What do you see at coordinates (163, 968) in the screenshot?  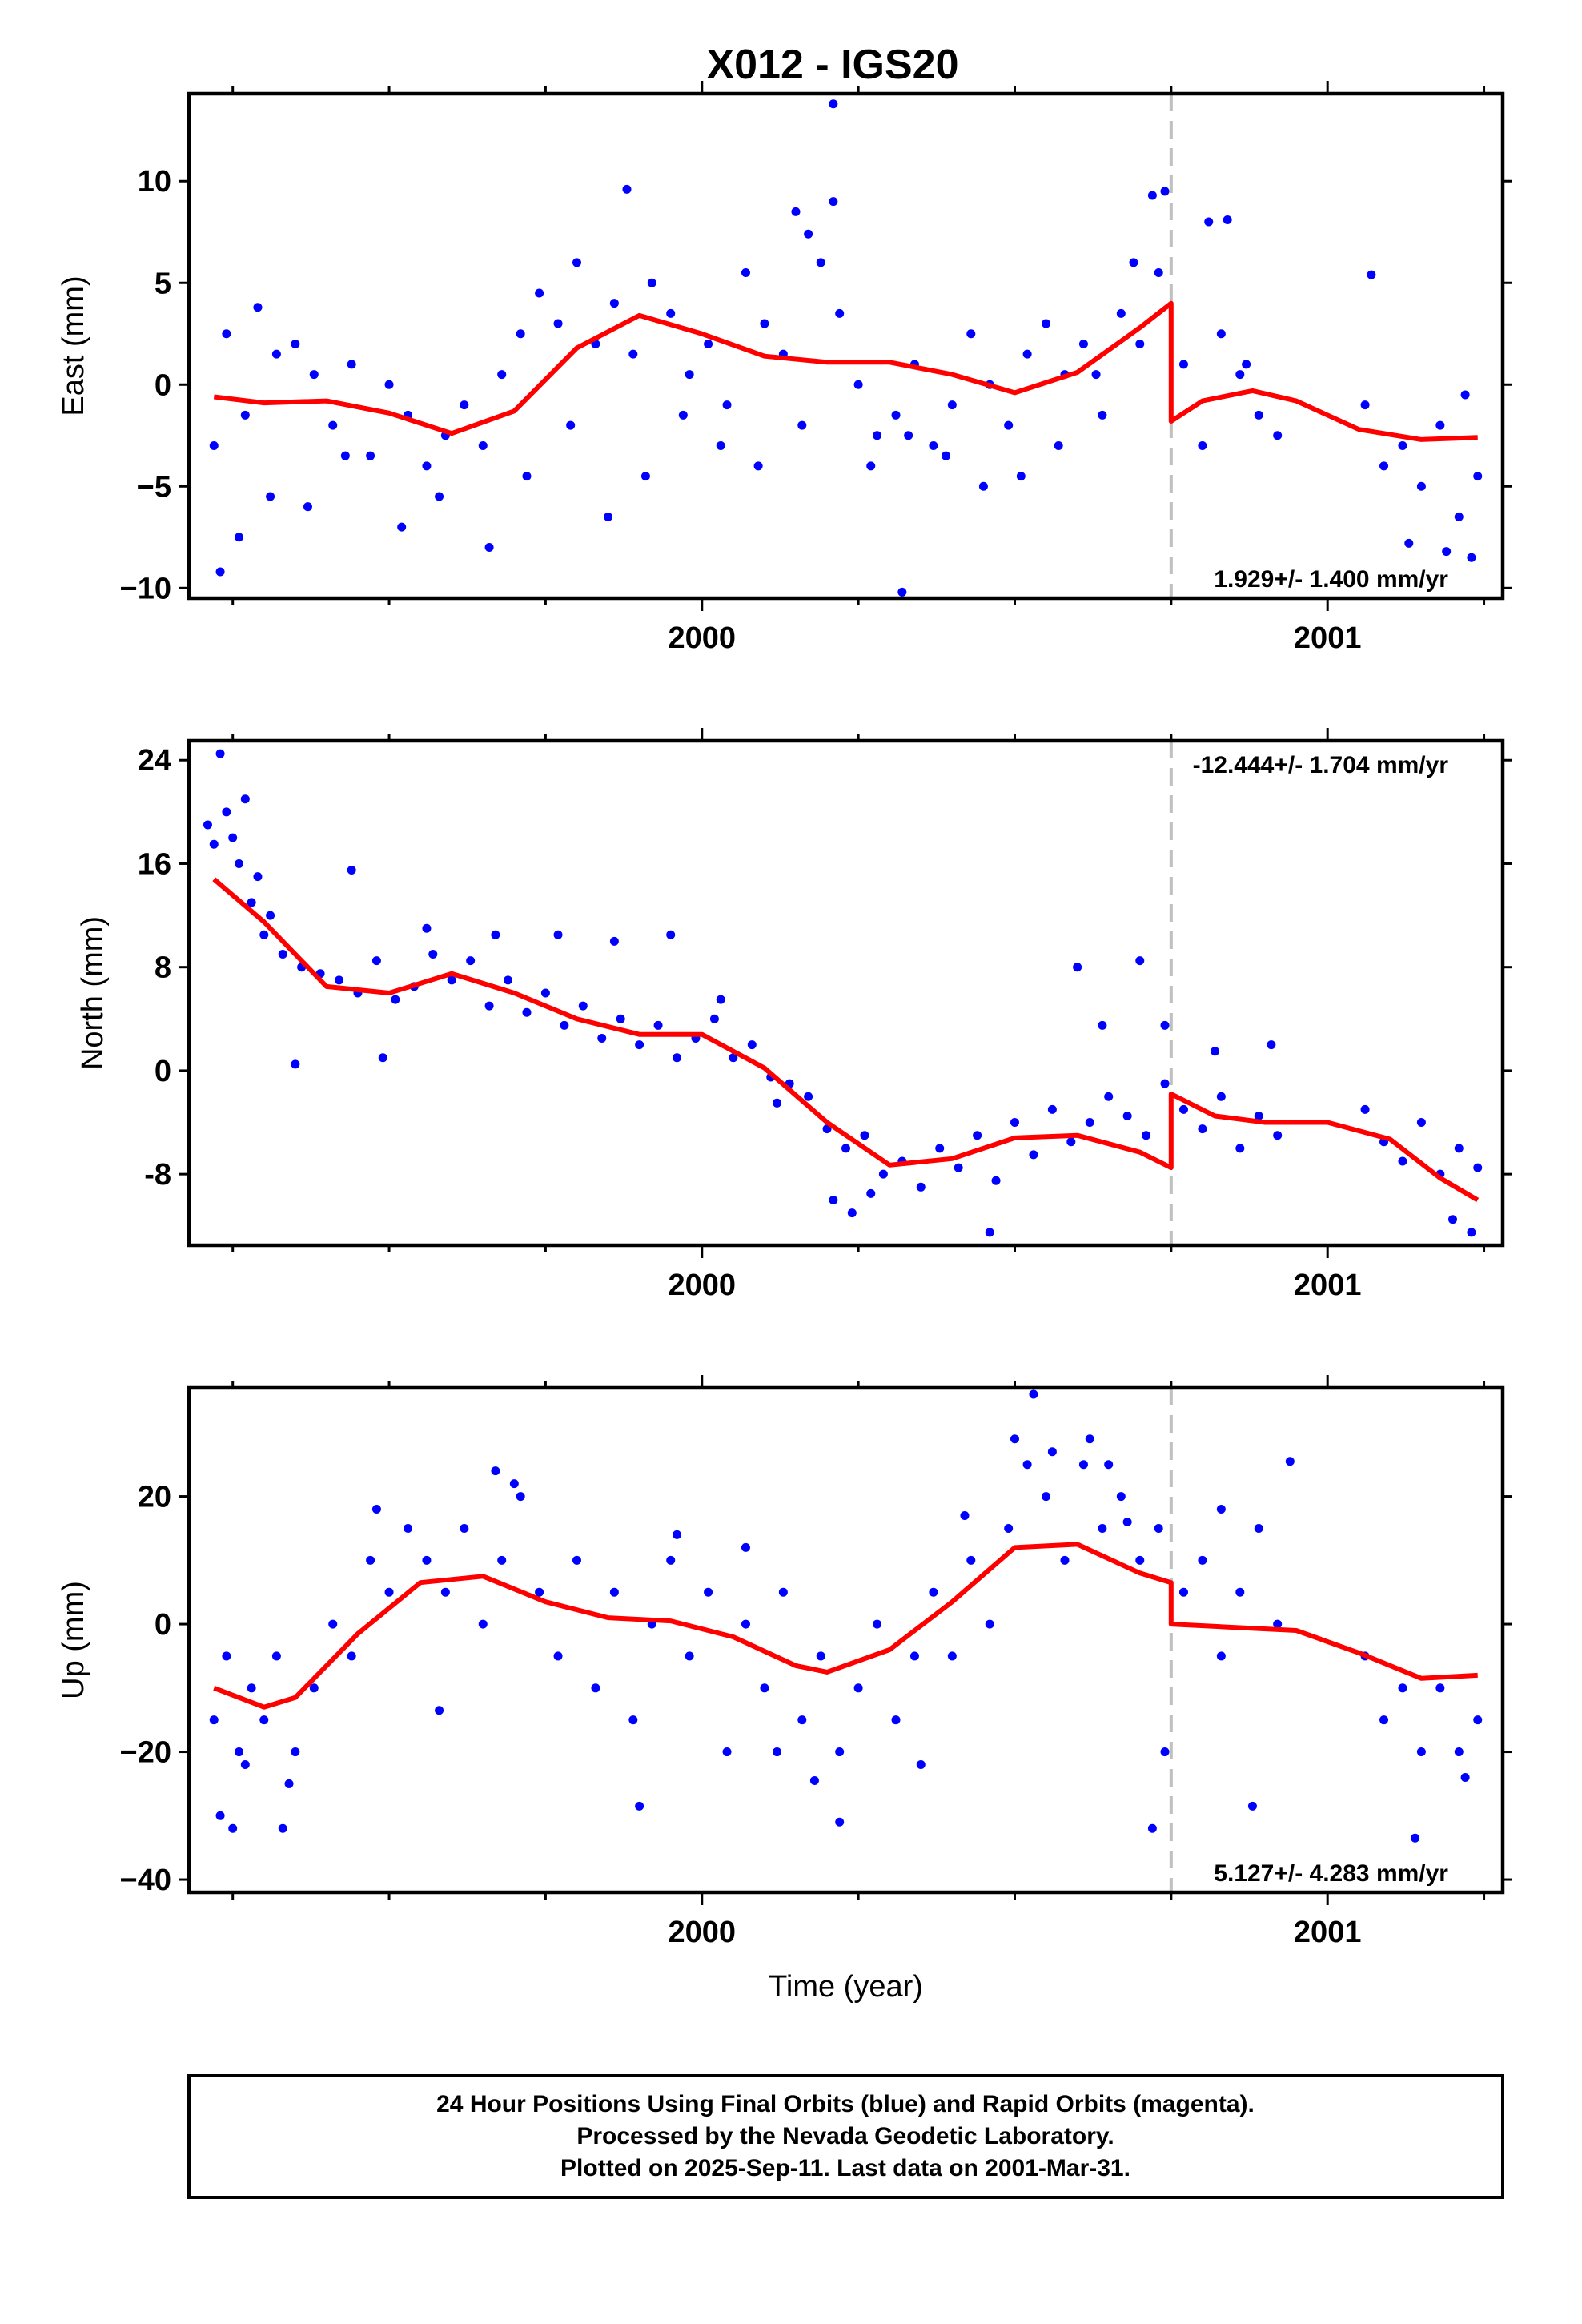 I see `y-tick-label: 8` at bounding box center [163, 968].